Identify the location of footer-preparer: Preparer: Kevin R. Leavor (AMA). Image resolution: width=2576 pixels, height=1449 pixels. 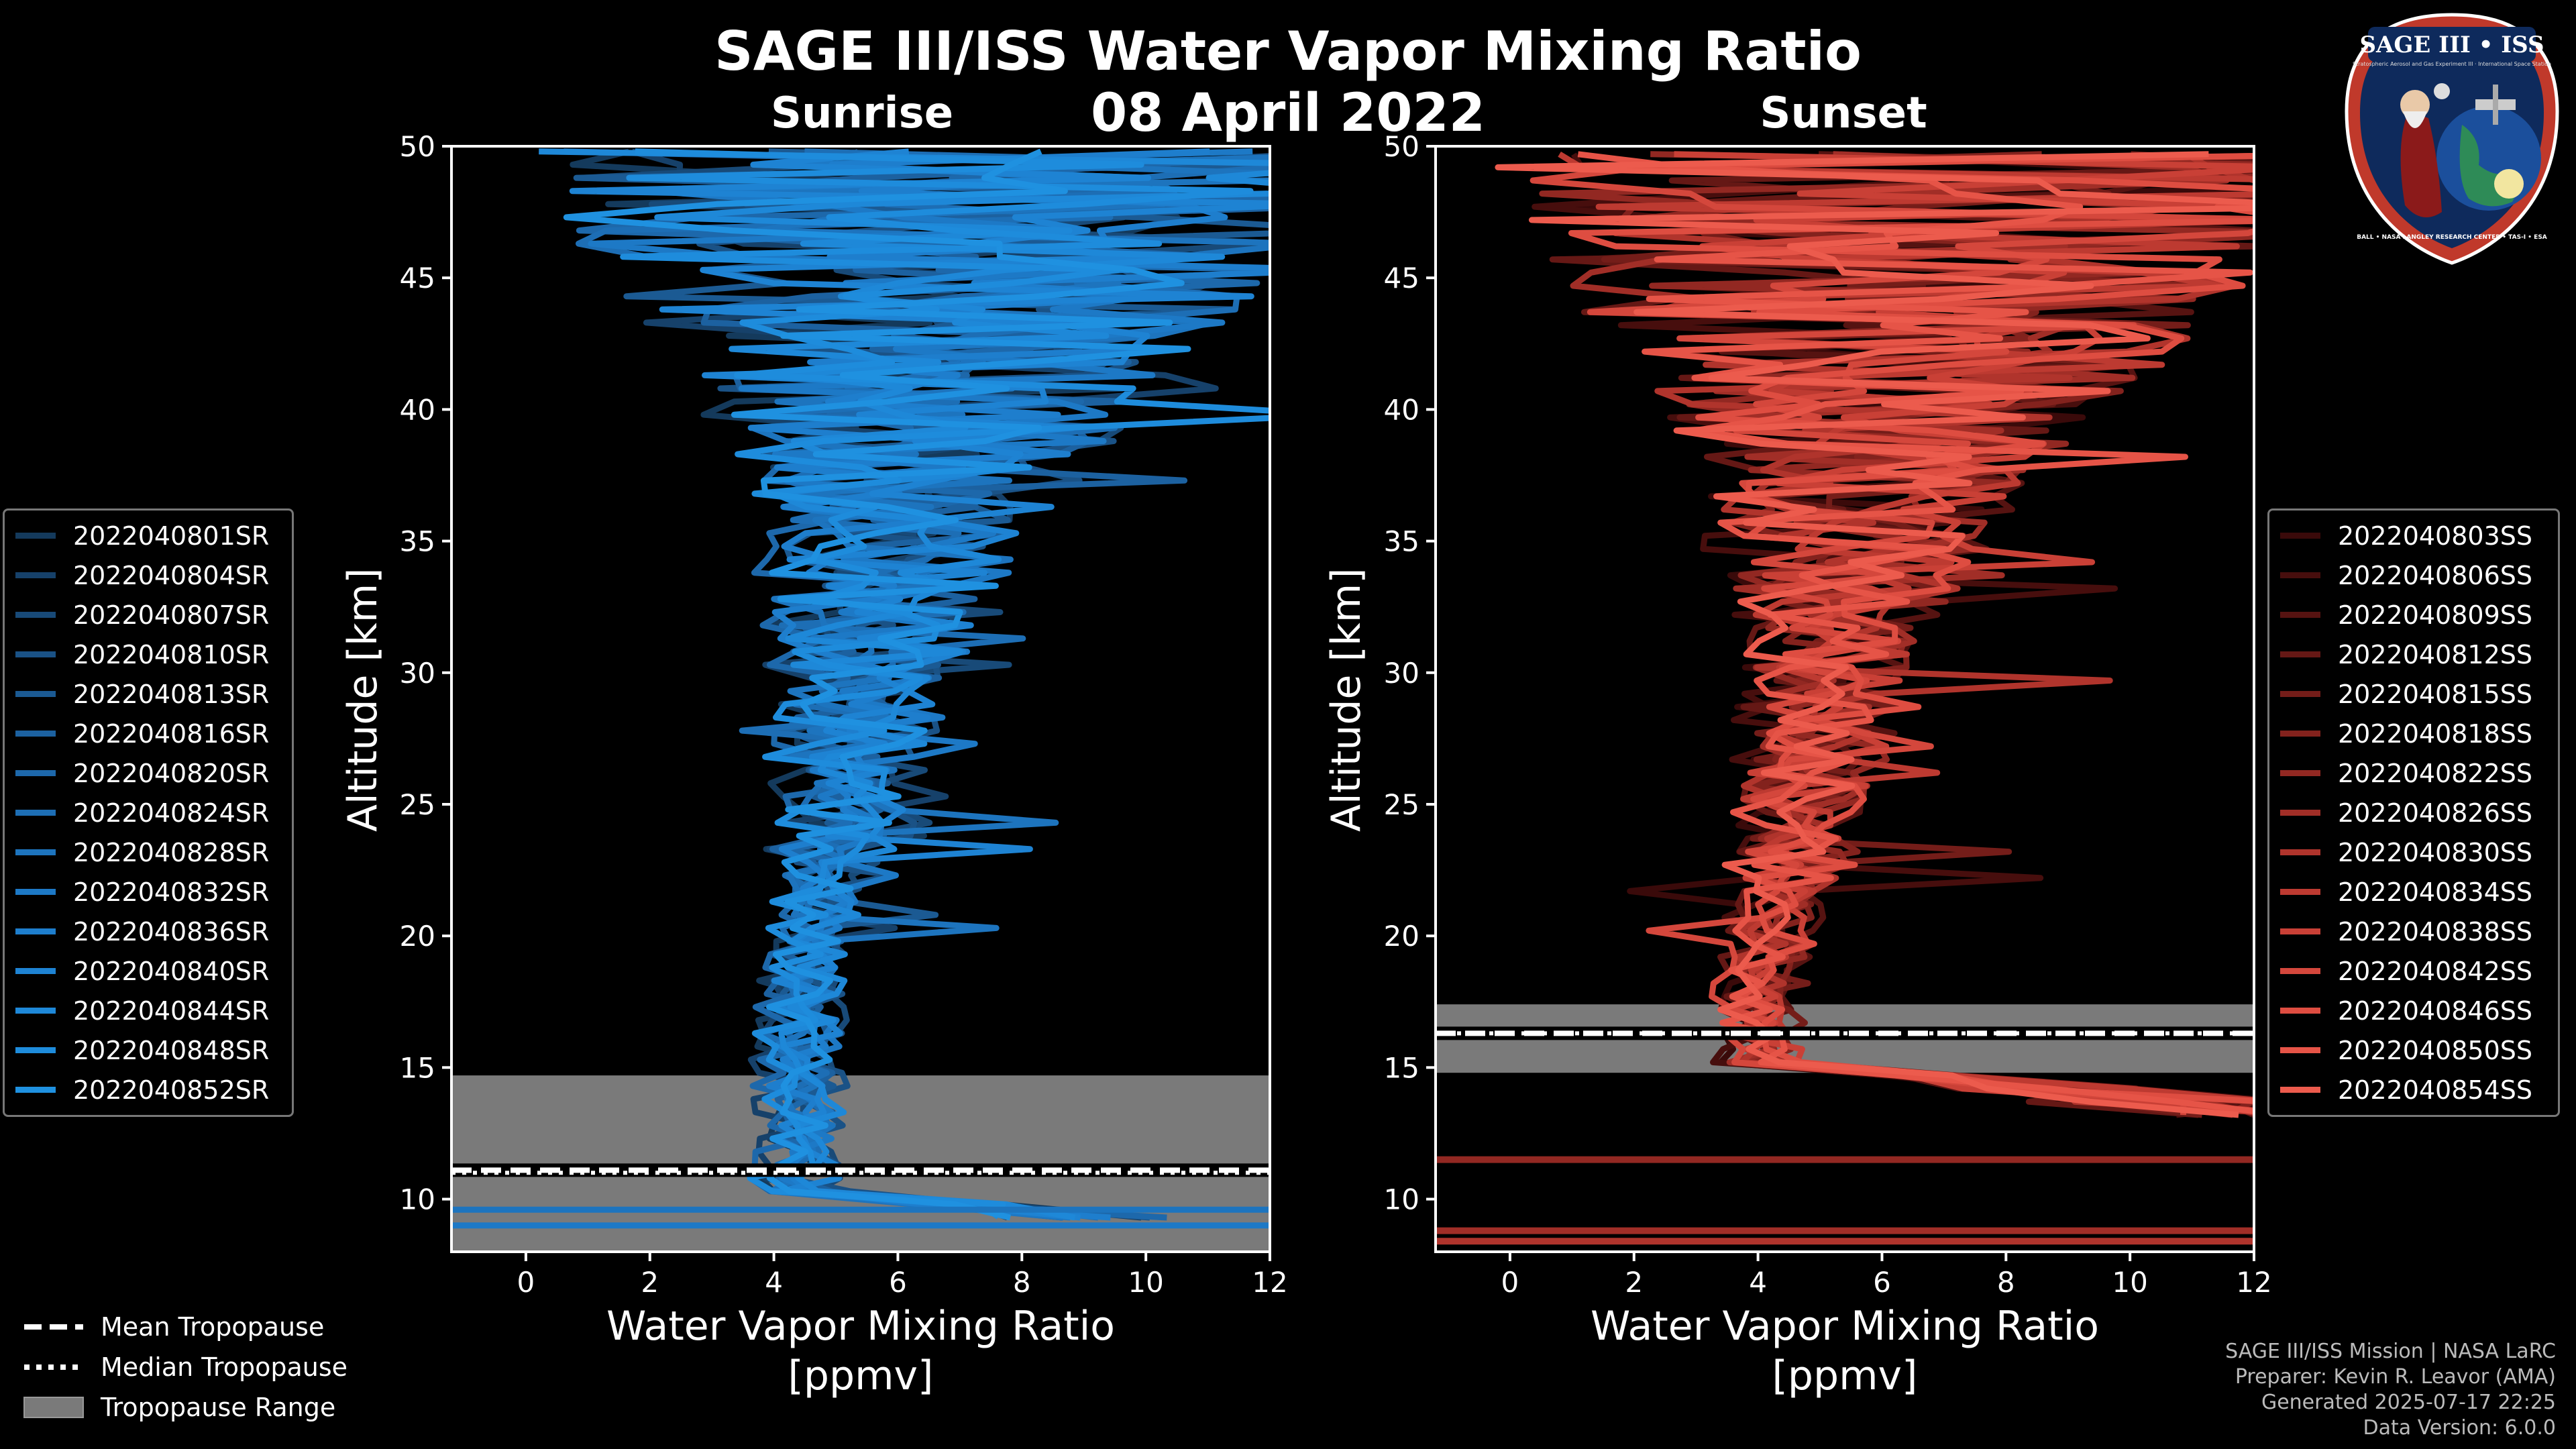
(2395, 1377).